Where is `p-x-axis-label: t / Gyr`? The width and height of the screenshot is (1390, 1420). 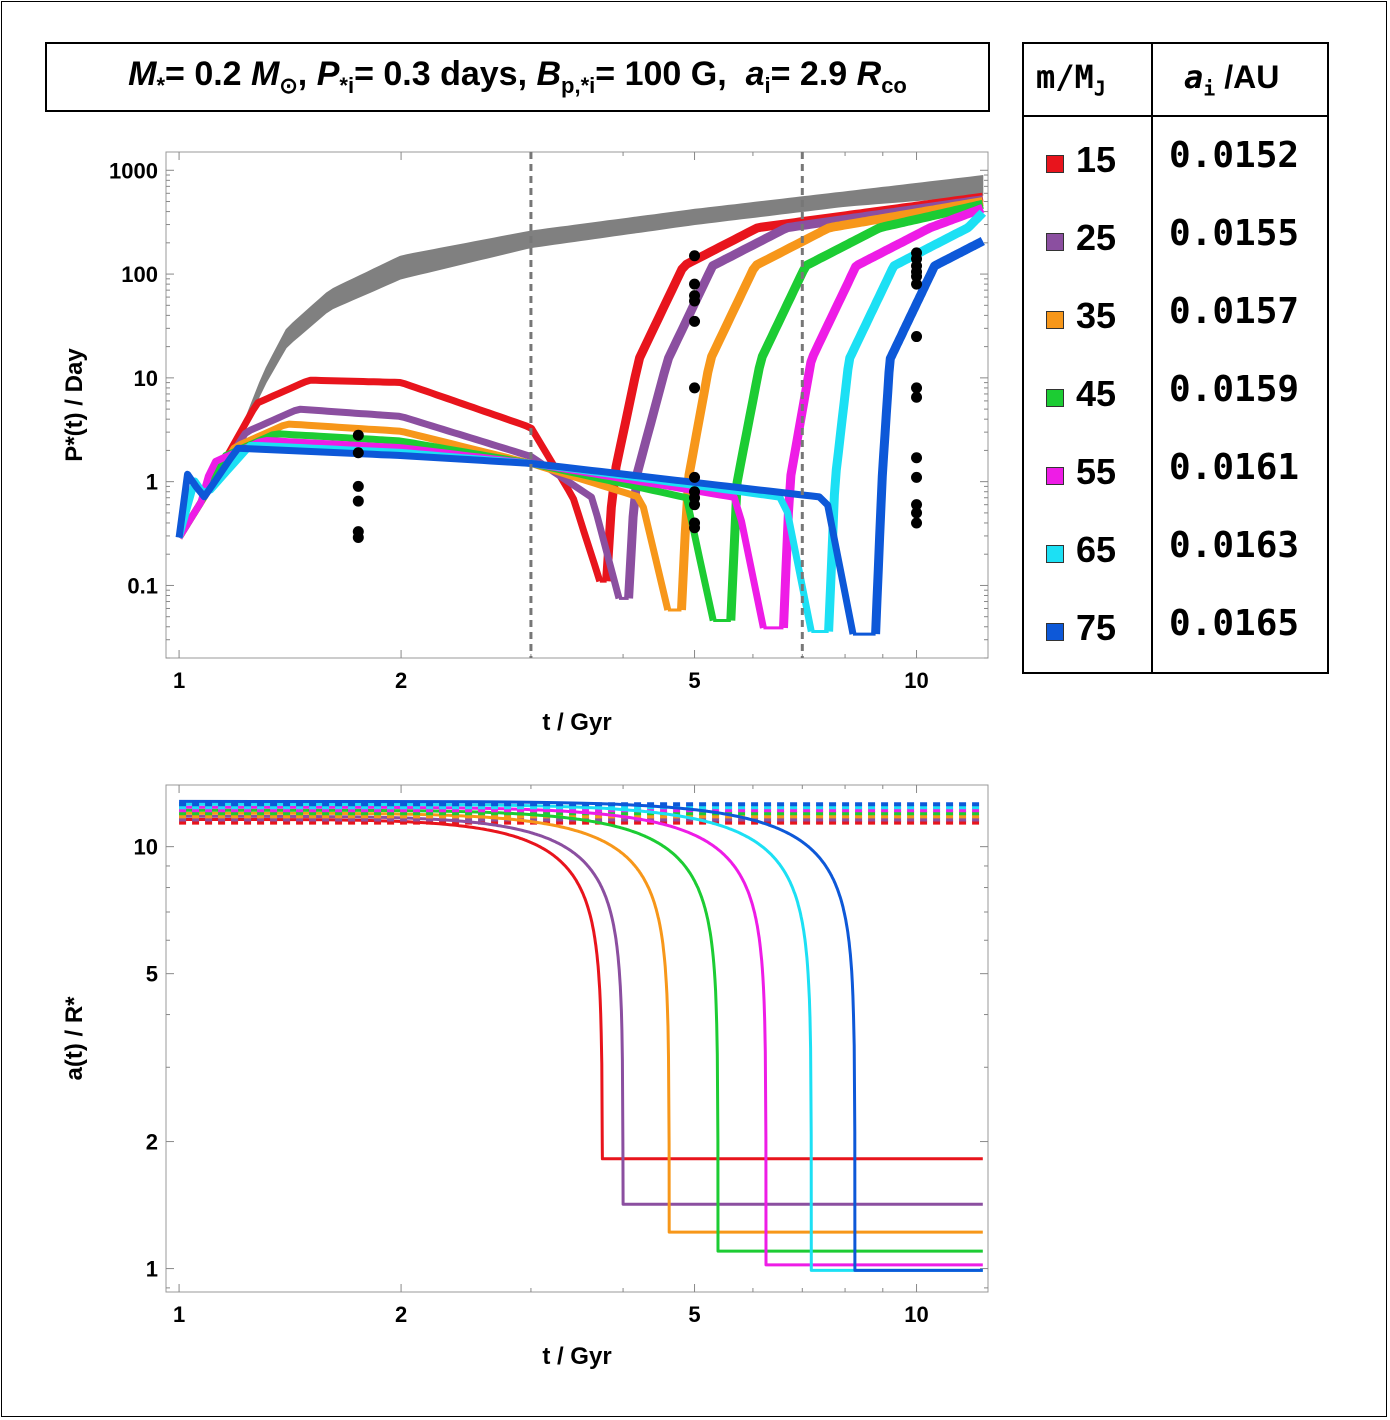
p-x-axis-label: t / Gyr is located at coordinates (576, 722).